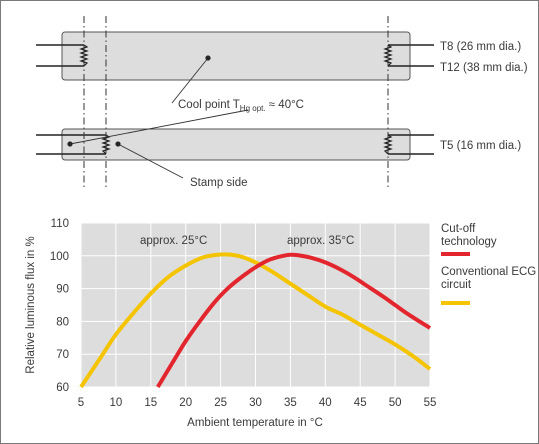 The height and width of the screenshot is (444, 539). Describe the element at coordinates (480, 47) in the screenshot. I see `label-t8: T8 (26 mm dia.)` at that location.